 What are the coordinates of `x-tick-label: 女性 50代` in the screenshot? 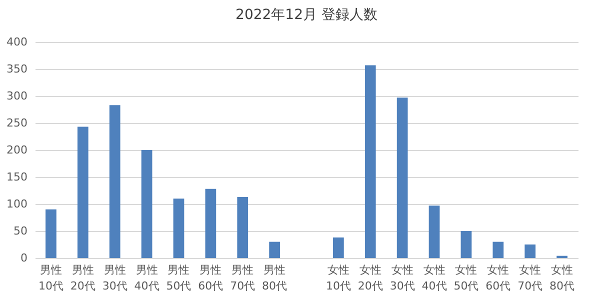 It's located at (466, 278).